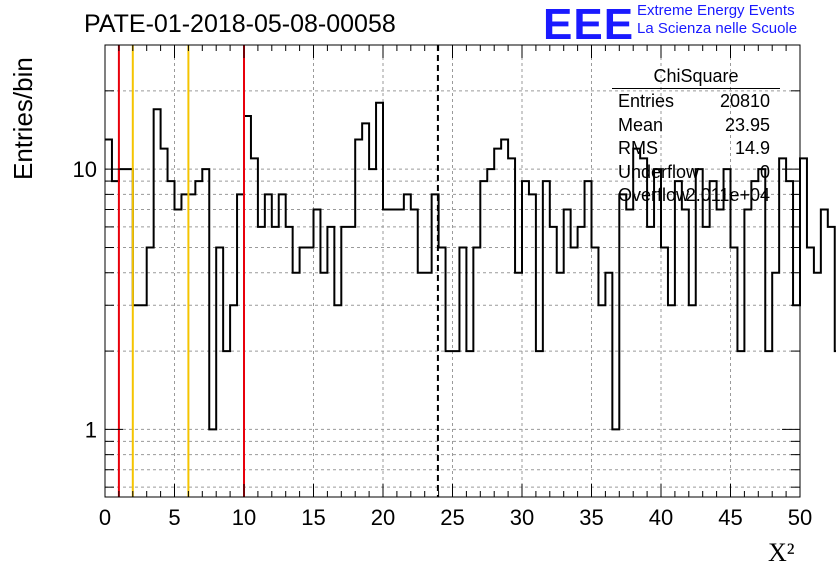  Describe the element at coordinates (641, 124) in the screenshot. I see `stats-key: Mean` at that location.